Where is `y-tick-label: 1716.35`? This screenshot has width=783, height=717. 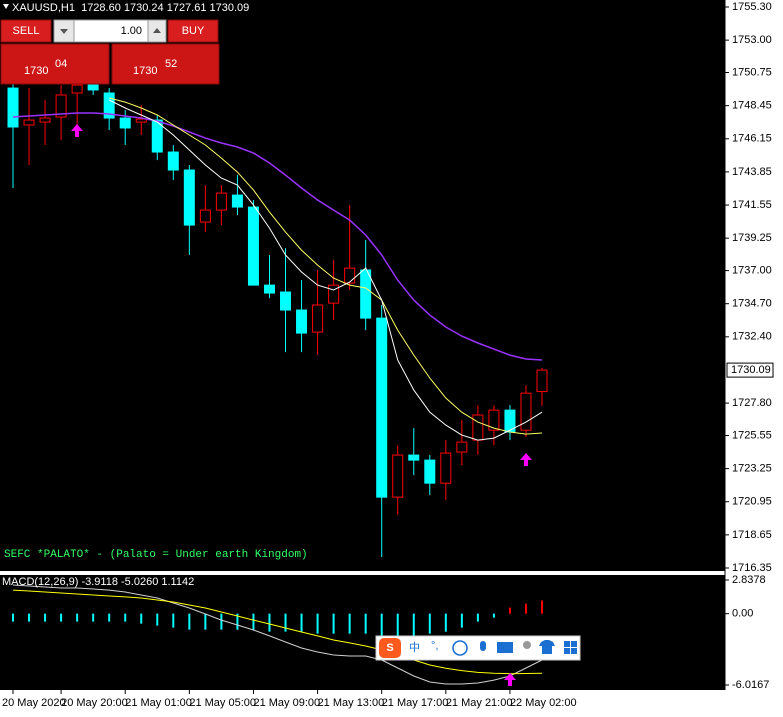
y-tick-label: 1716.35 is located at coordinates (752, 568).